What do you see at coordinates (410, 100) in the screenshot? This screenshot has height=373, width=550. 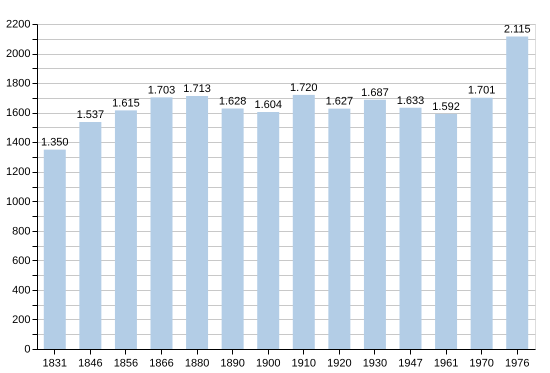 I see `data-label: 1.633` at bounding box center [410, 100].